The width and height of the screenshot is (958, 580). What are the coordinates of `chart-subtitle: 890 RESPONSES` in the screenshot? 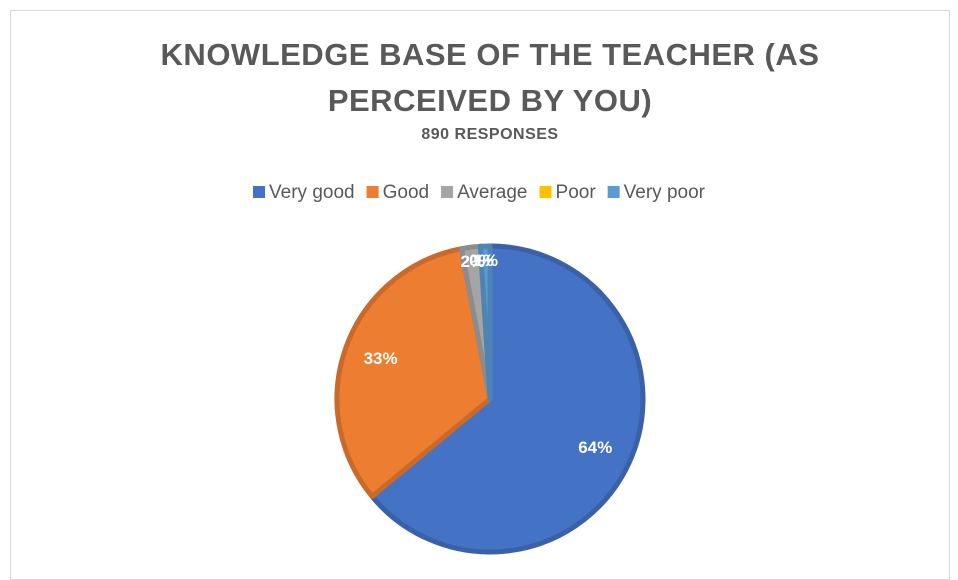 It's located at (490, 134).